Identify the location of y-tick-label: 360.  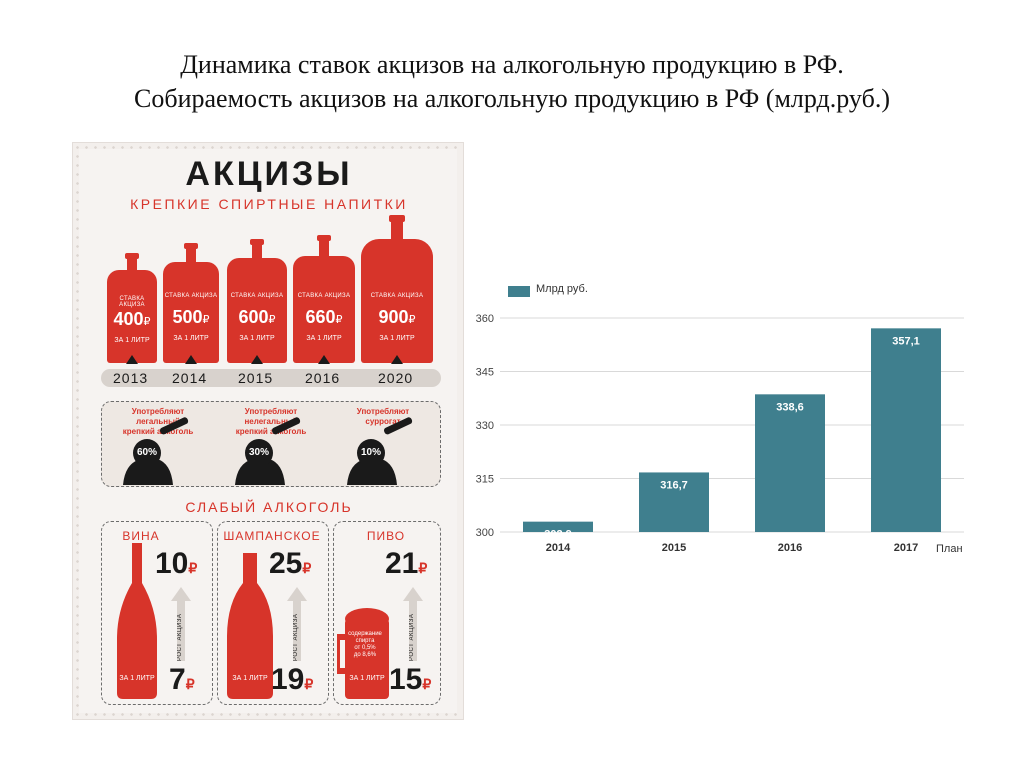
(485, 319).